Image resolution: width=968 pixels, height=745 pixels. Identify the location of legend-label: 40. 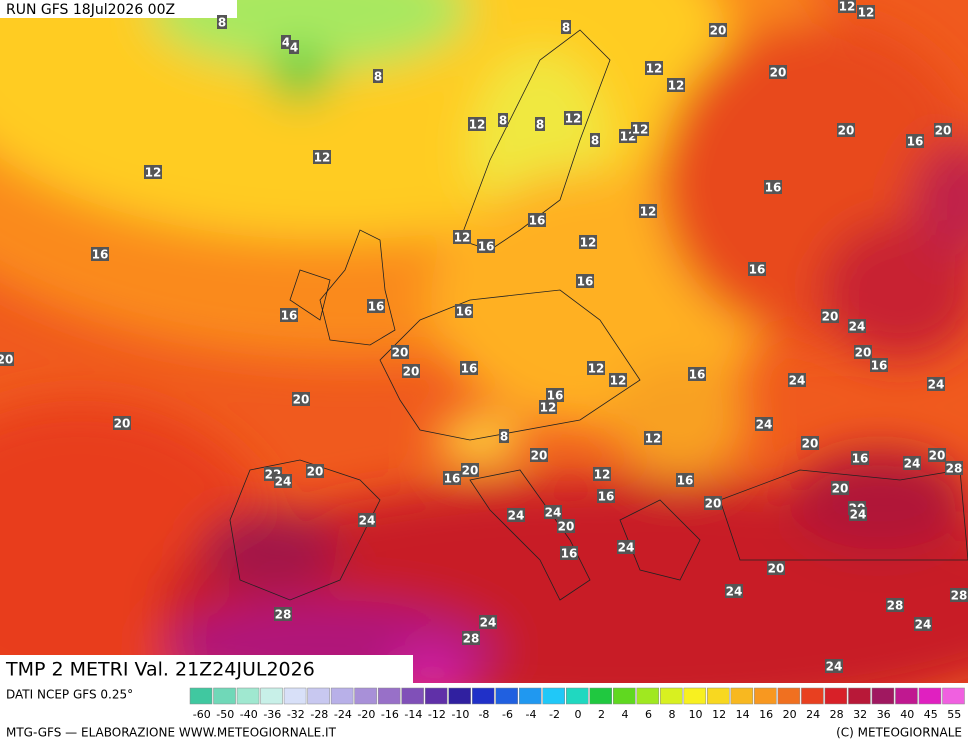
(907, 714).